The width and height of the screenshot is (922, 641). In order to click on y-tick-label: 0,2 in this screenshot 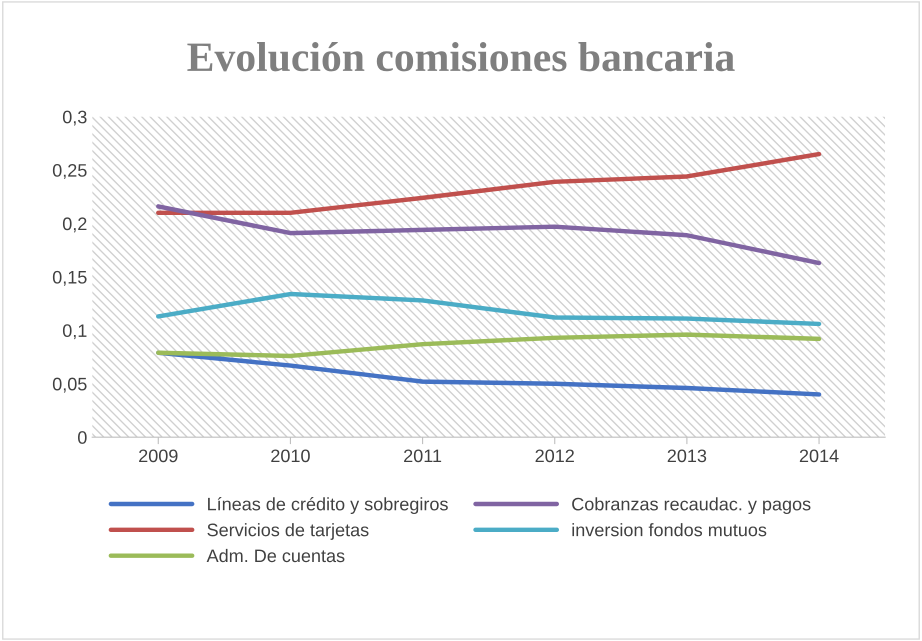, I will do `click(74, 224)`.